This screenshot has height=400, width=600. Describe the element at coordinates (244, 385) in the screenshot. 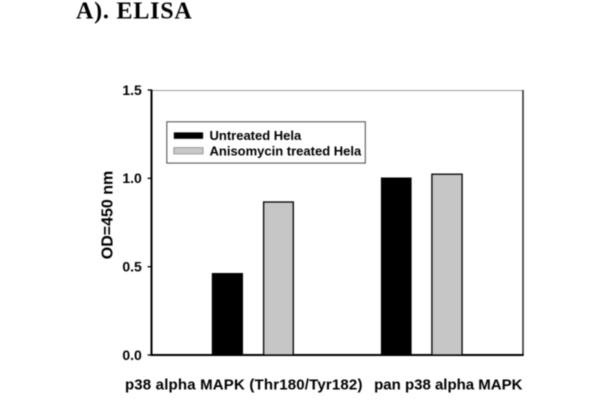

I see `svg-text: p38 alpha MAPK (Thr180/Tyr182)` at that location.